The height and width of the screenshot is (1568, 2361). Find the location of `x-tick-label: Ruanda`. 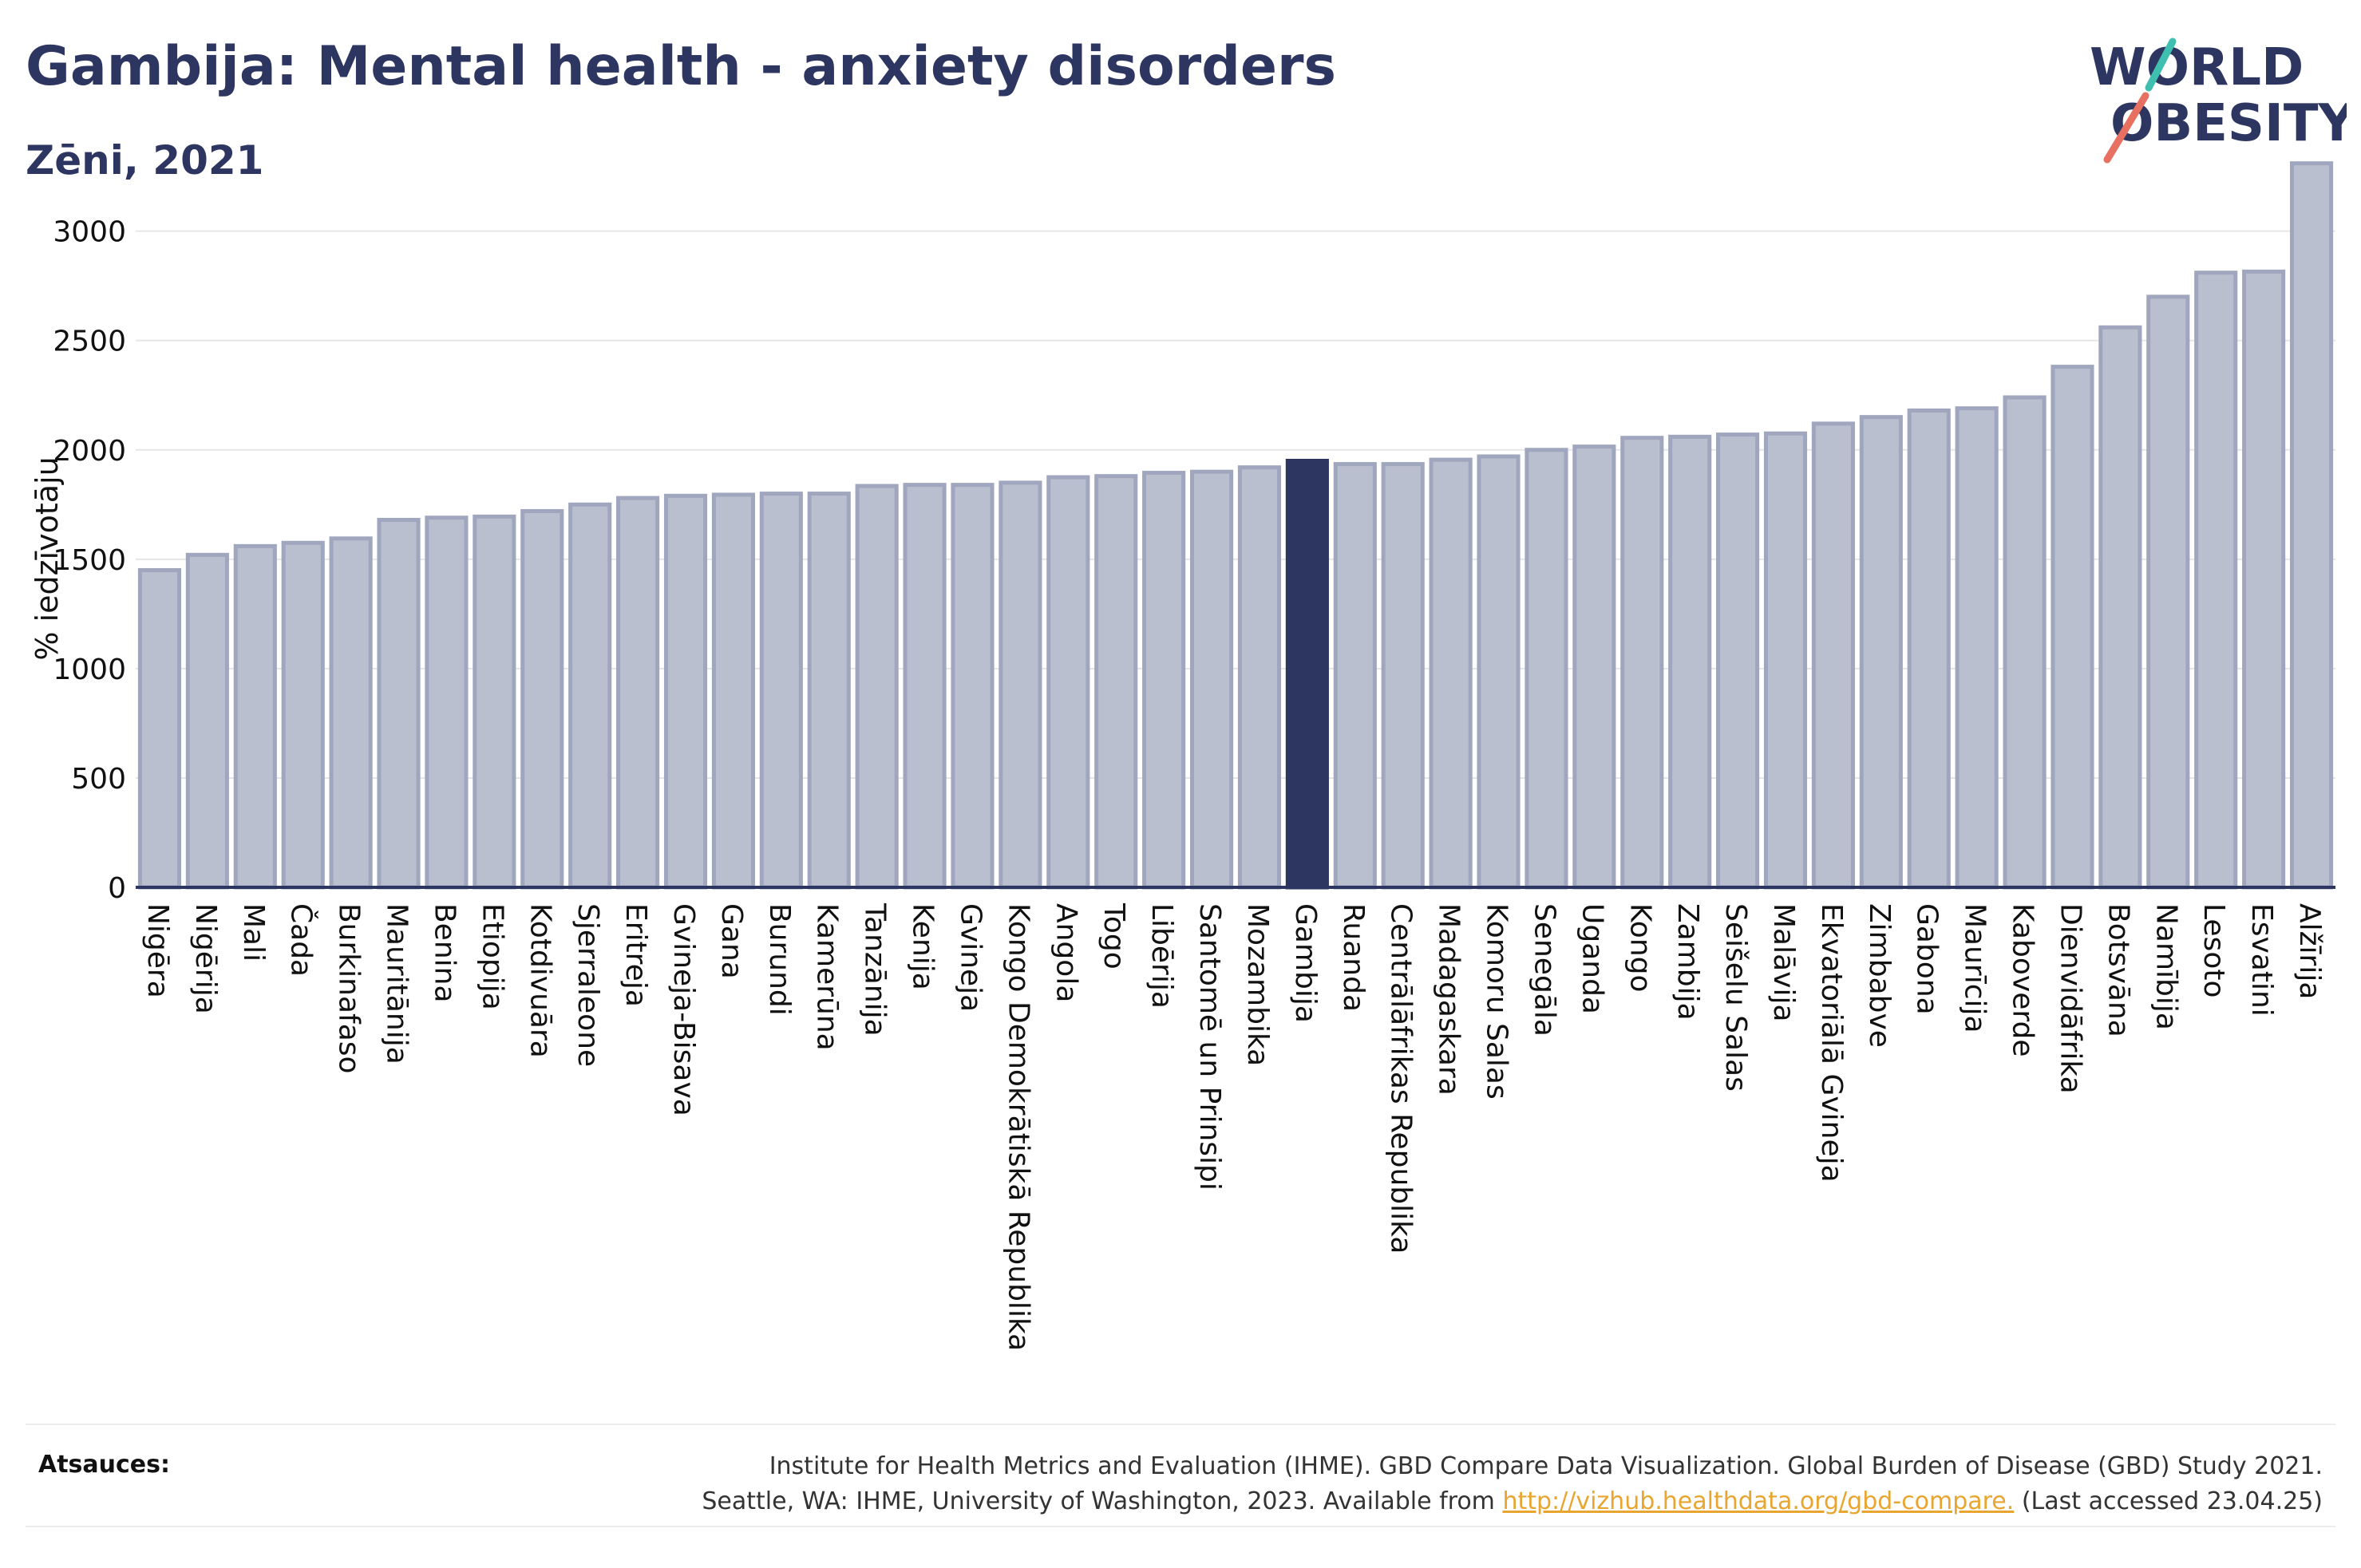

x-tick-label: Ruanda is located at coordinates (1353, 957).